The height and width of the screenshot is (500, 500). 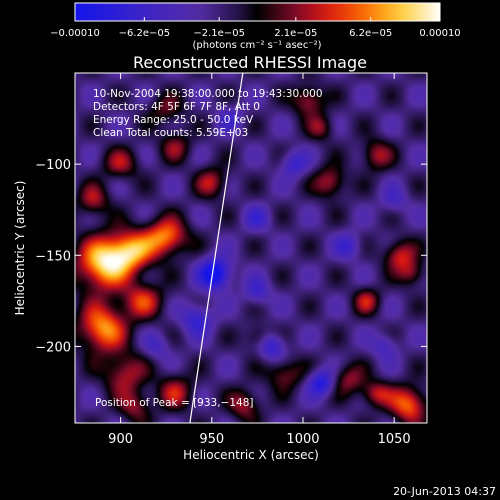 What do you see at coordinates (208, 94) in the screenshot?
I see `annotation-time: 10-Nov-2004 19:38:00.000 to 19:43:30.000` at bounding box center [208, 94].